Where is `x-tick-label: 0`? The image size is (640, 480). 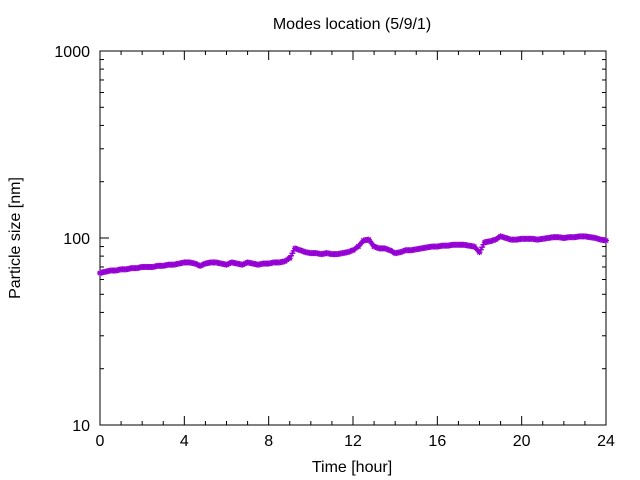
x-tick-label: 0 is located at coordinates (100, 441).